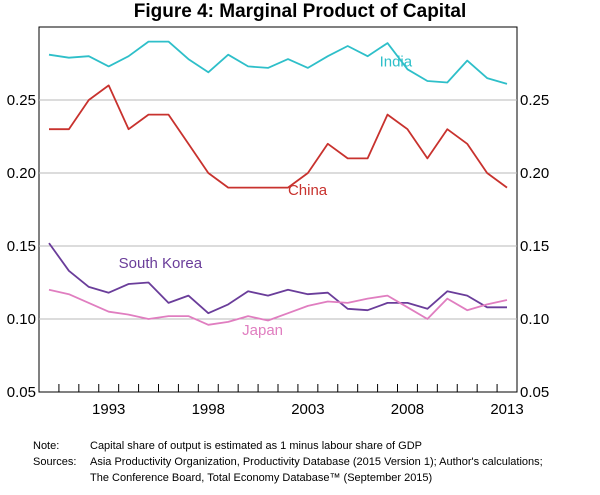  I want to click on series-label-south-korea: South Korea, so click(161, 263).